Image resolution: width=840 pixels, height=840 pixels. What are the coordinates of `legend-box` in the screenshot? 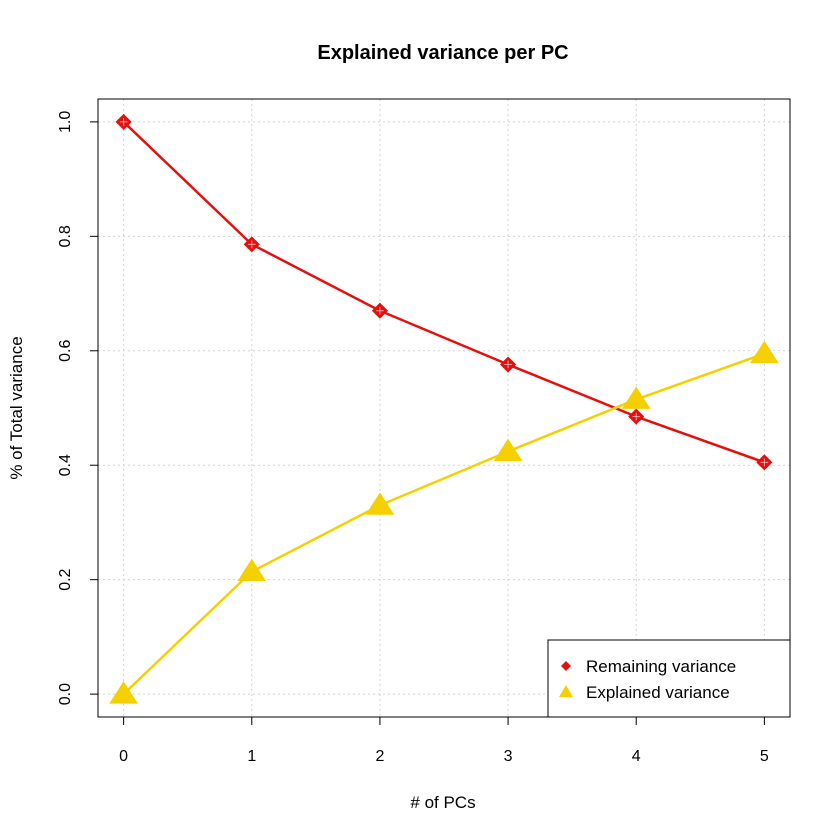 It's located at (669, 678).